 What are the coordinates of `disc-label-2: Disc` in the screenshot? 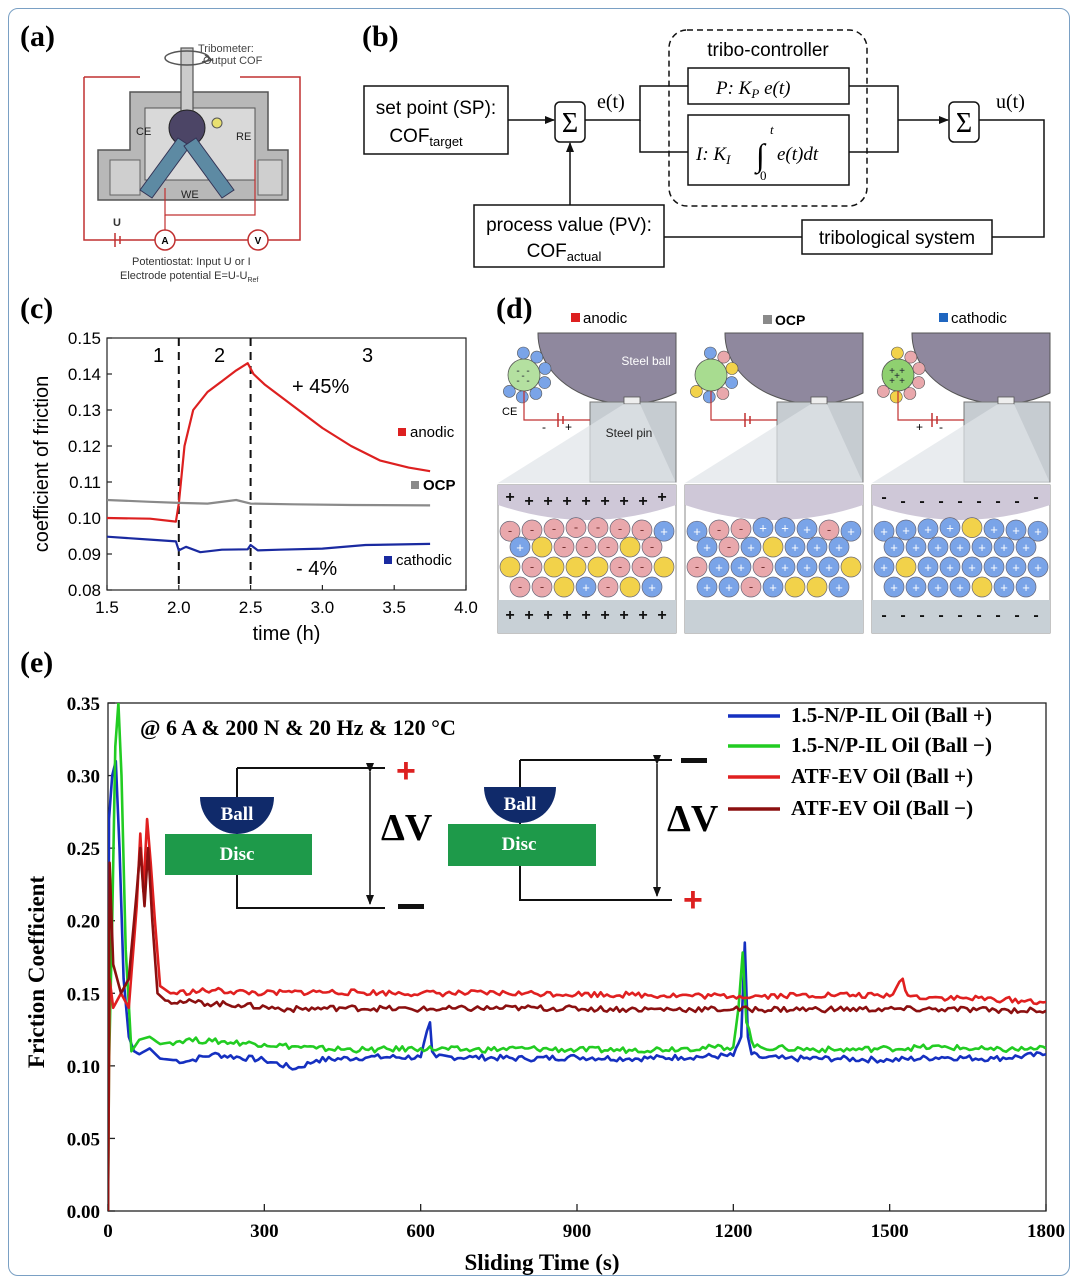 It's located at (519, 844).